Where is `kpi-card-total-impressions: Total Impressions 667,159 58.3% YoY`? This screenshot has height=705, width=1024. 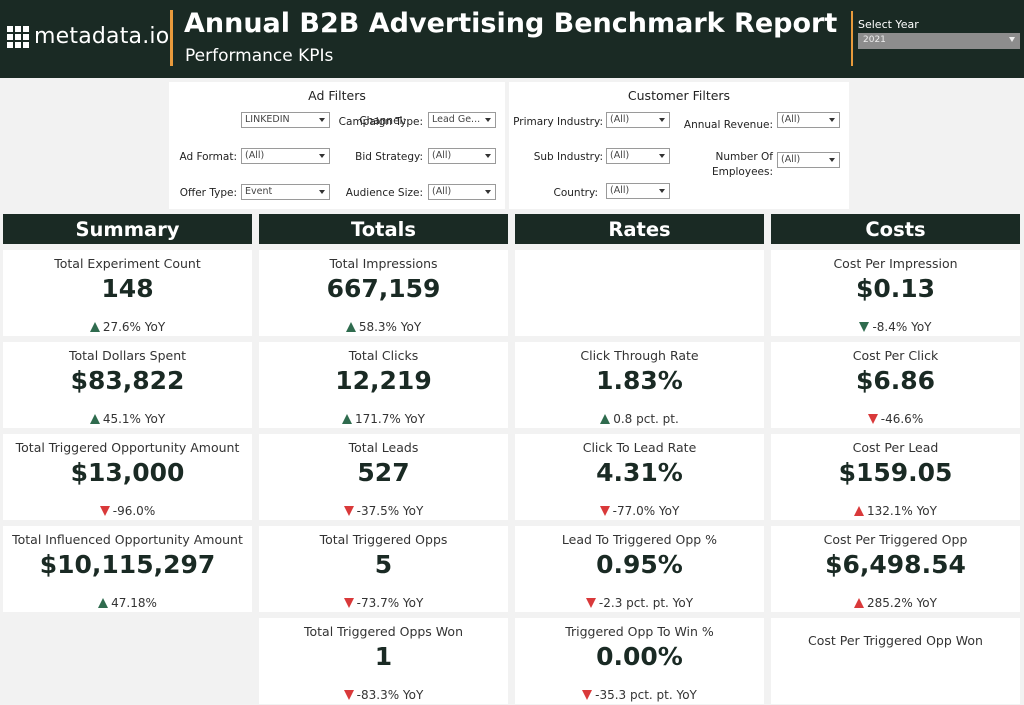
kpi-card-total-impressions: Total Impressions 667,159 58.3% YoY is located at coordinates (383, 293).